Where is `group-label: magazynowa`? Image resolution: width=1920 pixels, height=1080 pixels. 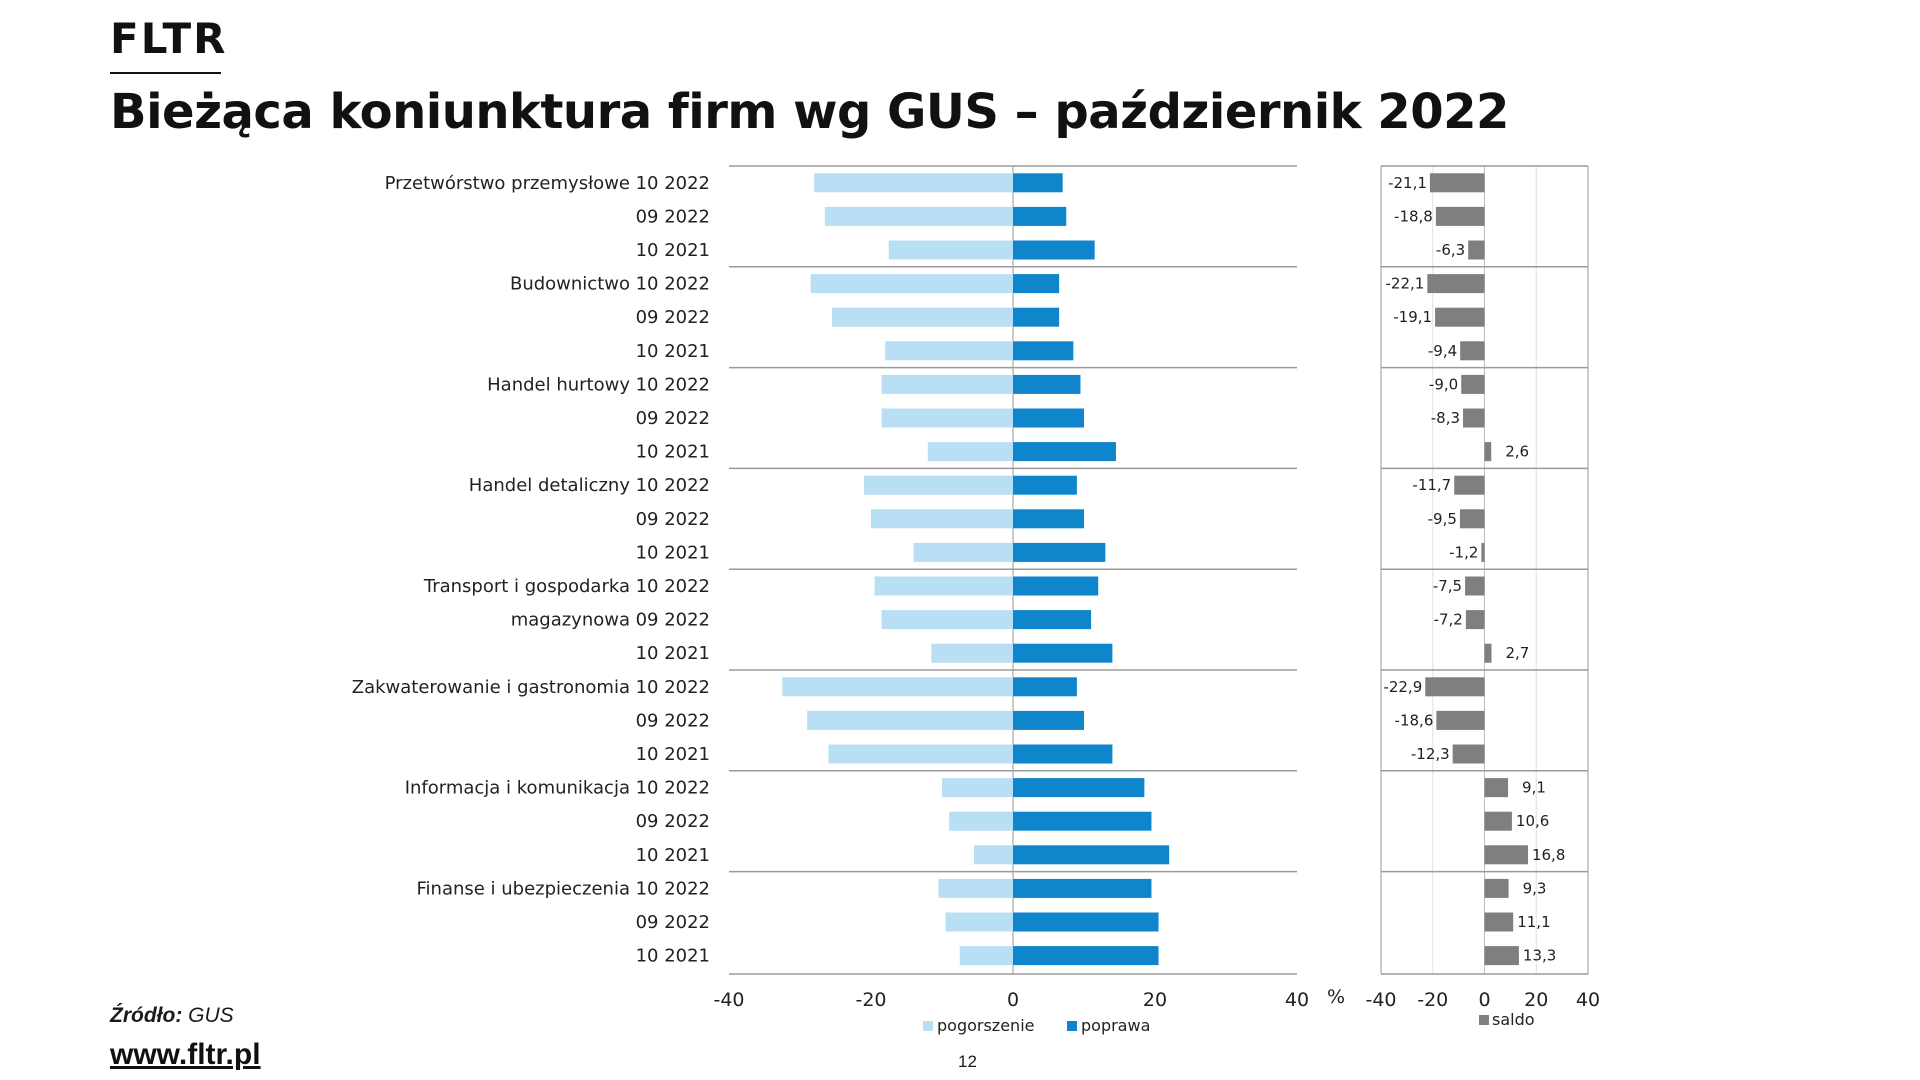 group-label: magazynowa is located at coordinates (570, 620).